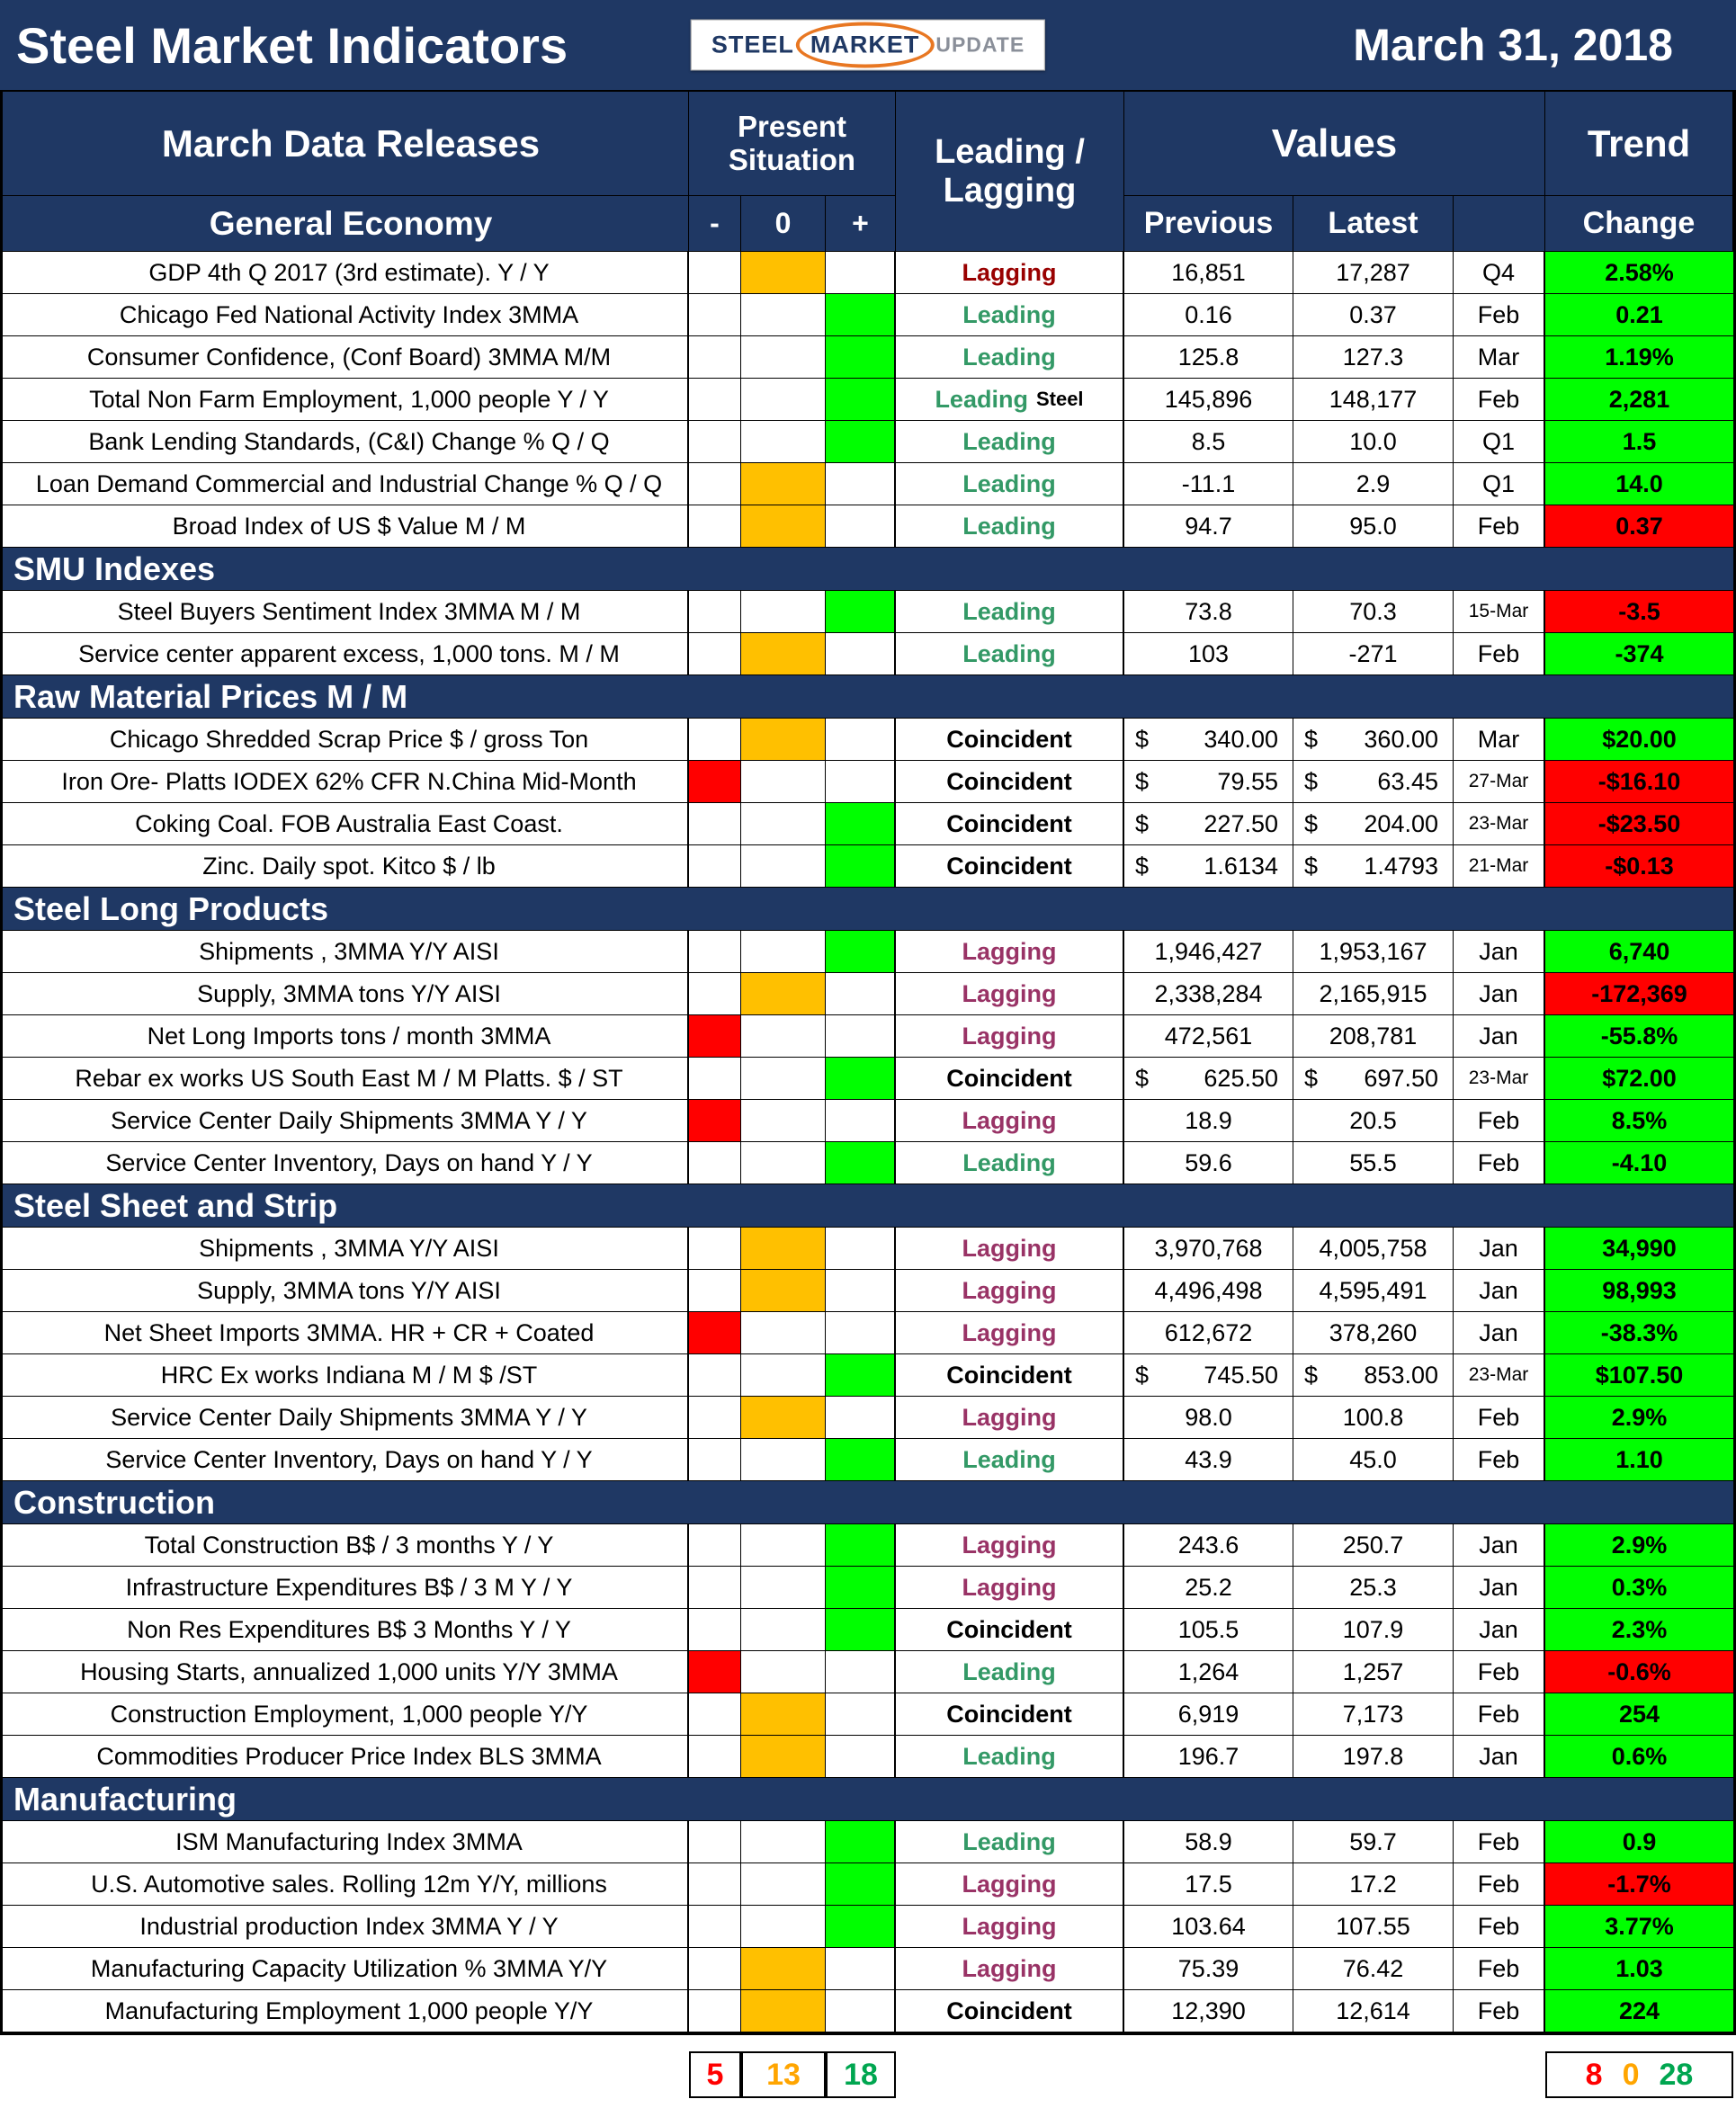  What do you see at coordinates (1639, 484) in the screenshot?
I see `trend-change-cell: 14.0` at bounding box center [1639, 484].